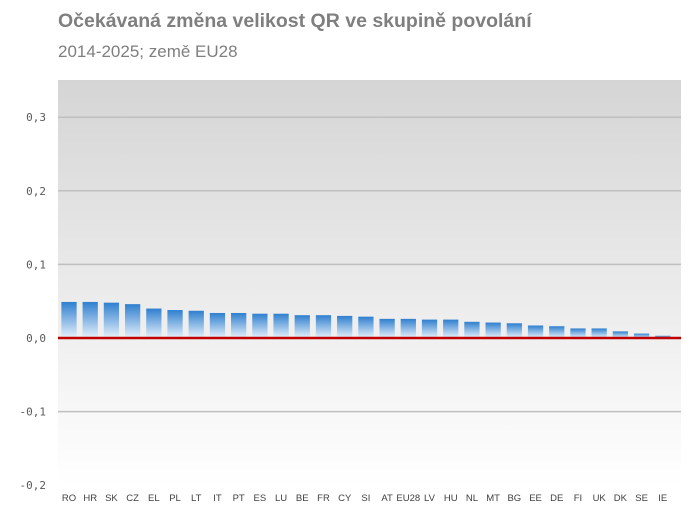 This screenshot has height=527, width=697. What do you see at coordinates (430, 498) in the screenshot?
I see `x-tick-label: LV` at bounding box center [430, 498].